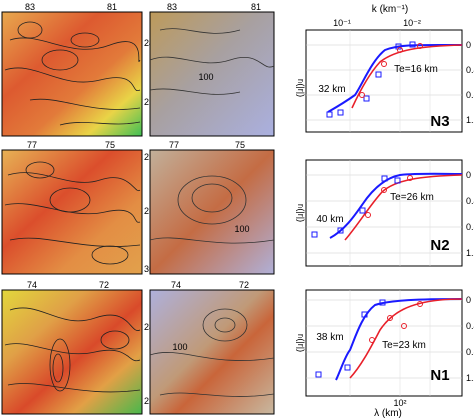 This screenshot has height=420, width=474. What do you see at coordinates (404, 345) in the screenshot?
I see `n1-annotation-red: Te=23 km` at bounding box center [404, 345].